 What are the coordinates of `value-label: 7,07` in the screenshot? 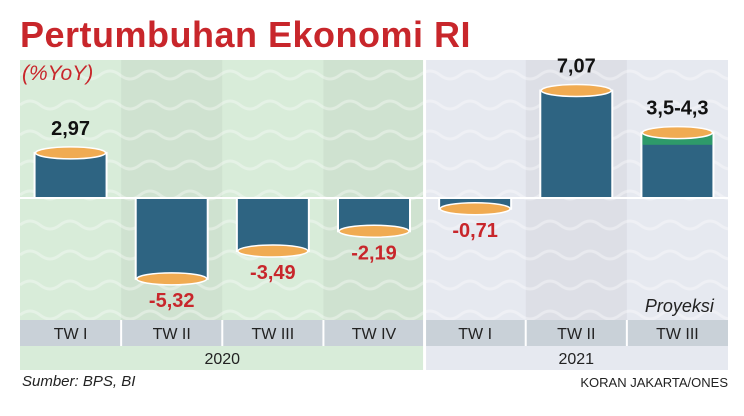 It's located at (576, 67).